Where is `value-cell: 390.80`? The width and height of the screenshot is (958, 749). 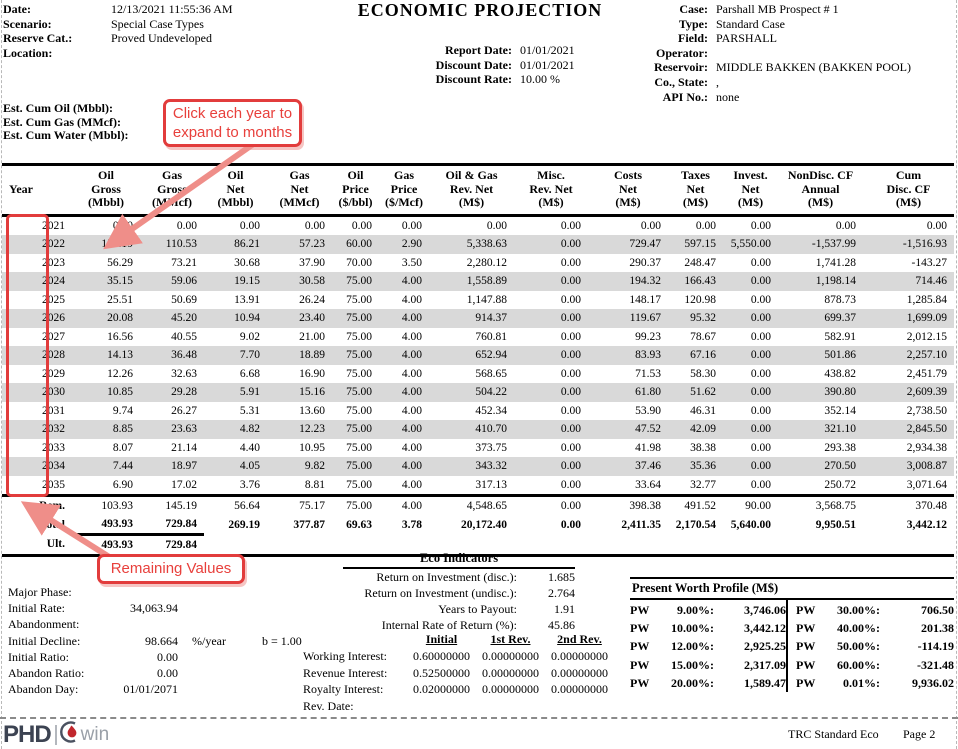 value-cell: 390.80 is located at coordinates (840, 392).